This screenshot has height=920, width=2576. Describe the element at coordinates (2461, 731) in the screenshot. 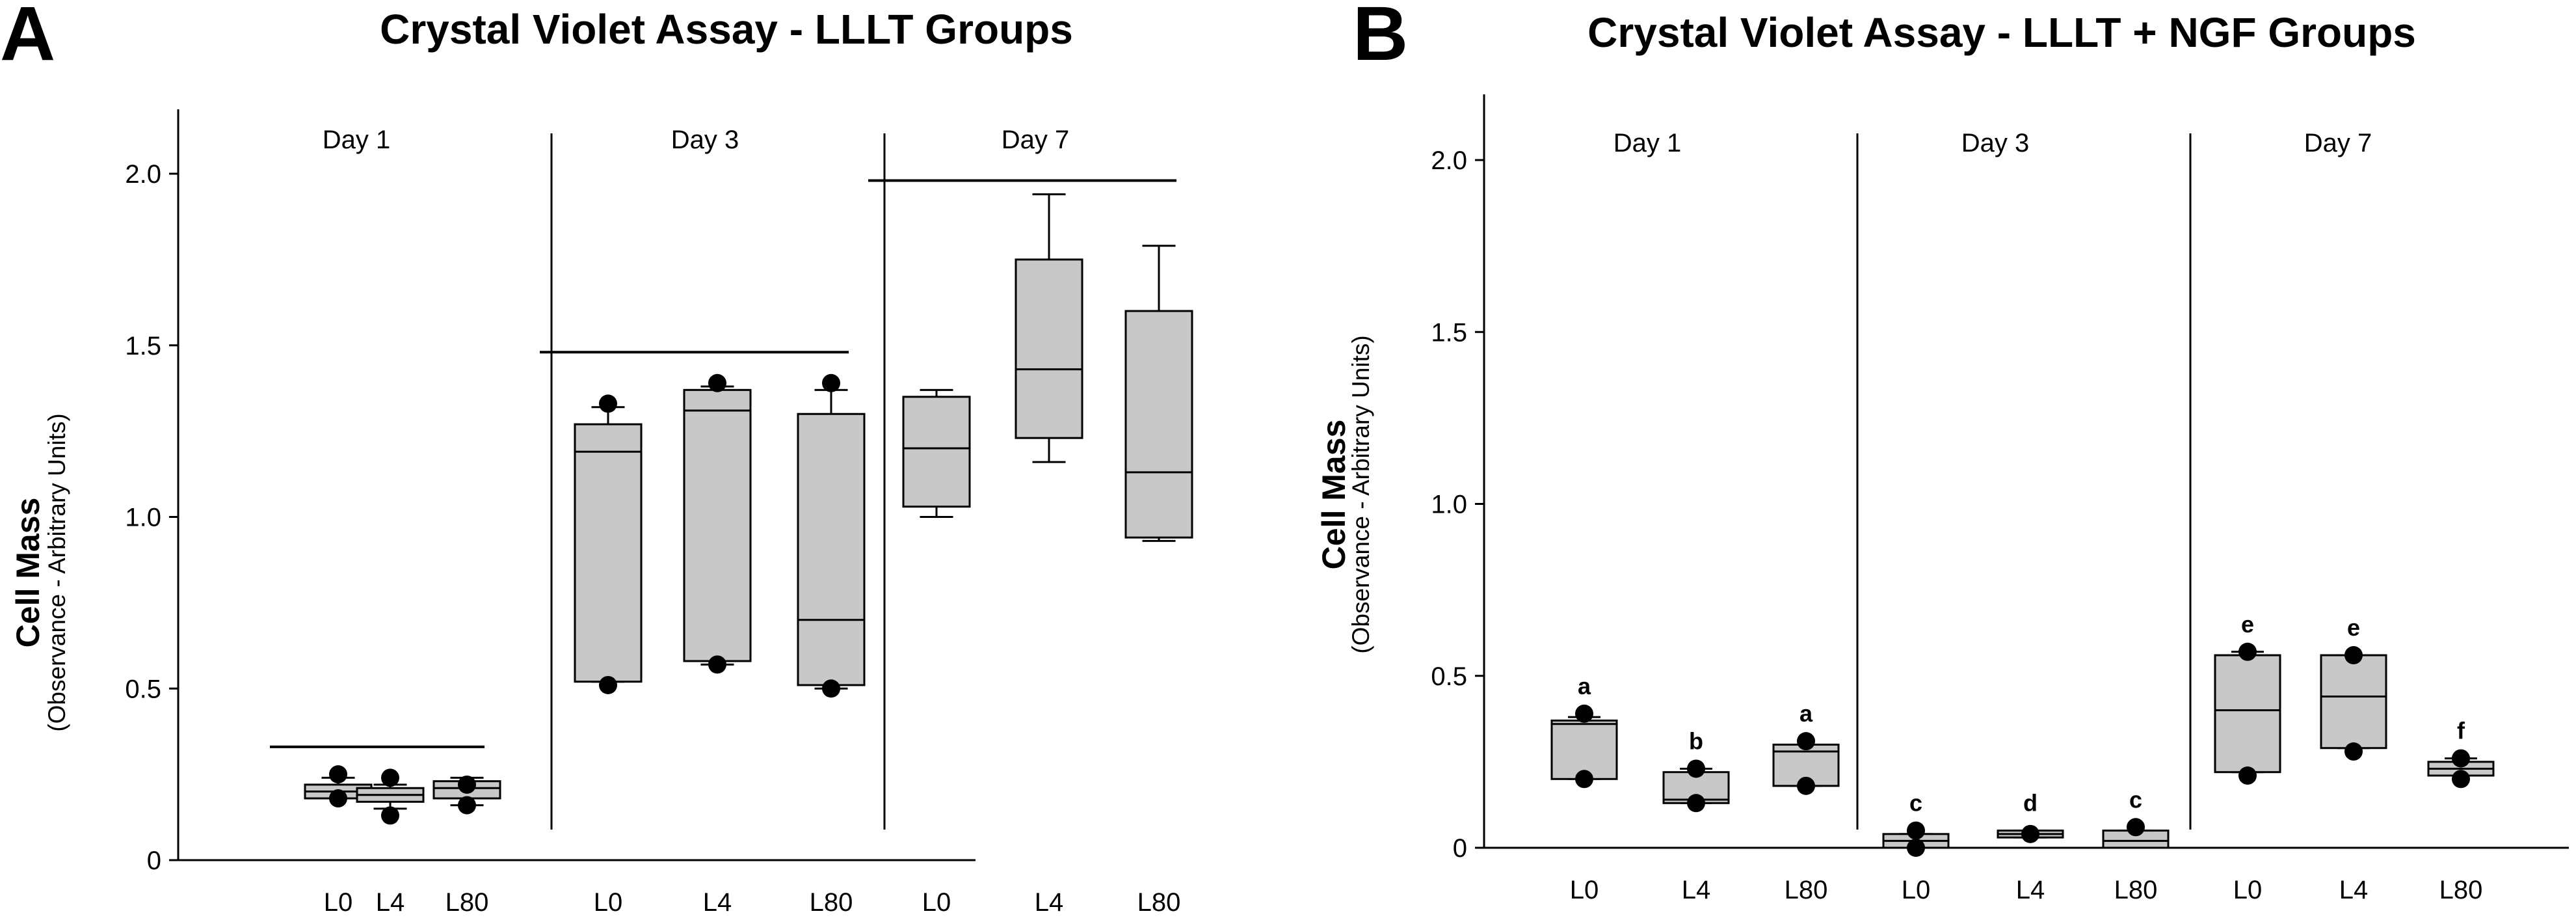

I see `significance-letter: f` at that location.